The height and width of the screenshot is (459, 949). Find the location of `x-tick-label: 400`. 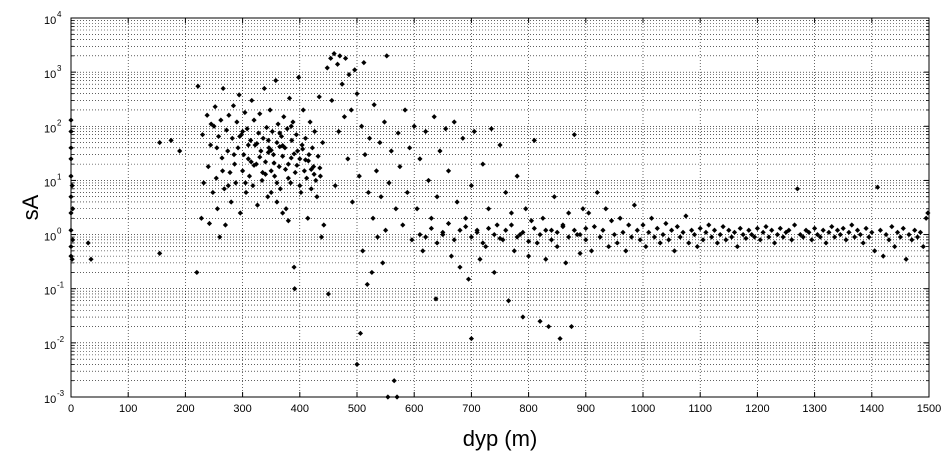

x-tick-label: 400 is located at coordinates (300, 409).